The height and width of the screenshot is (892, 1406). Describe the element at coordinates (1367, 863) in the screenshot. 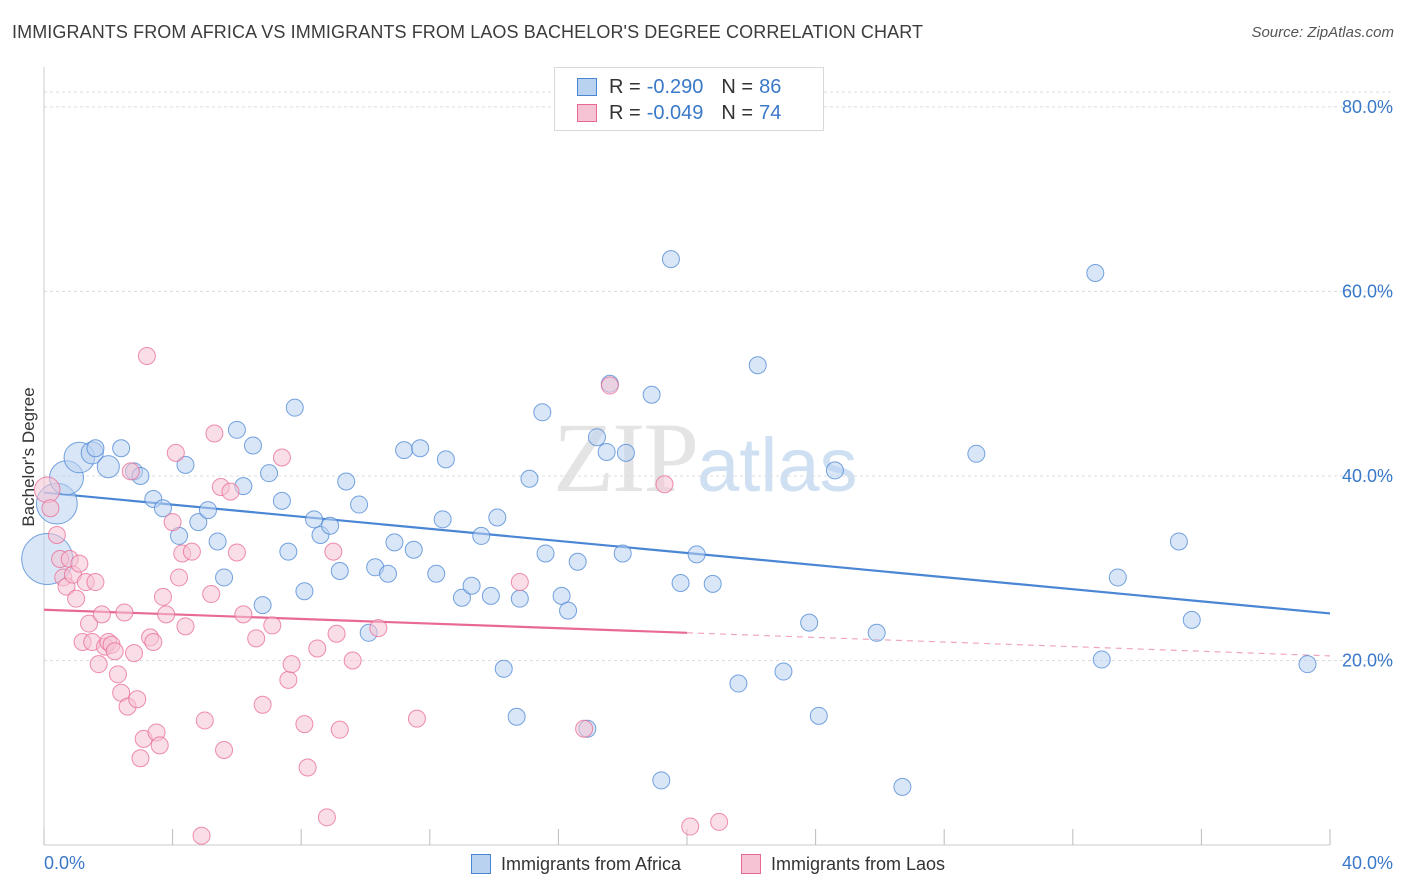

I see `x-tick-label-max: 40.0%` at that location.